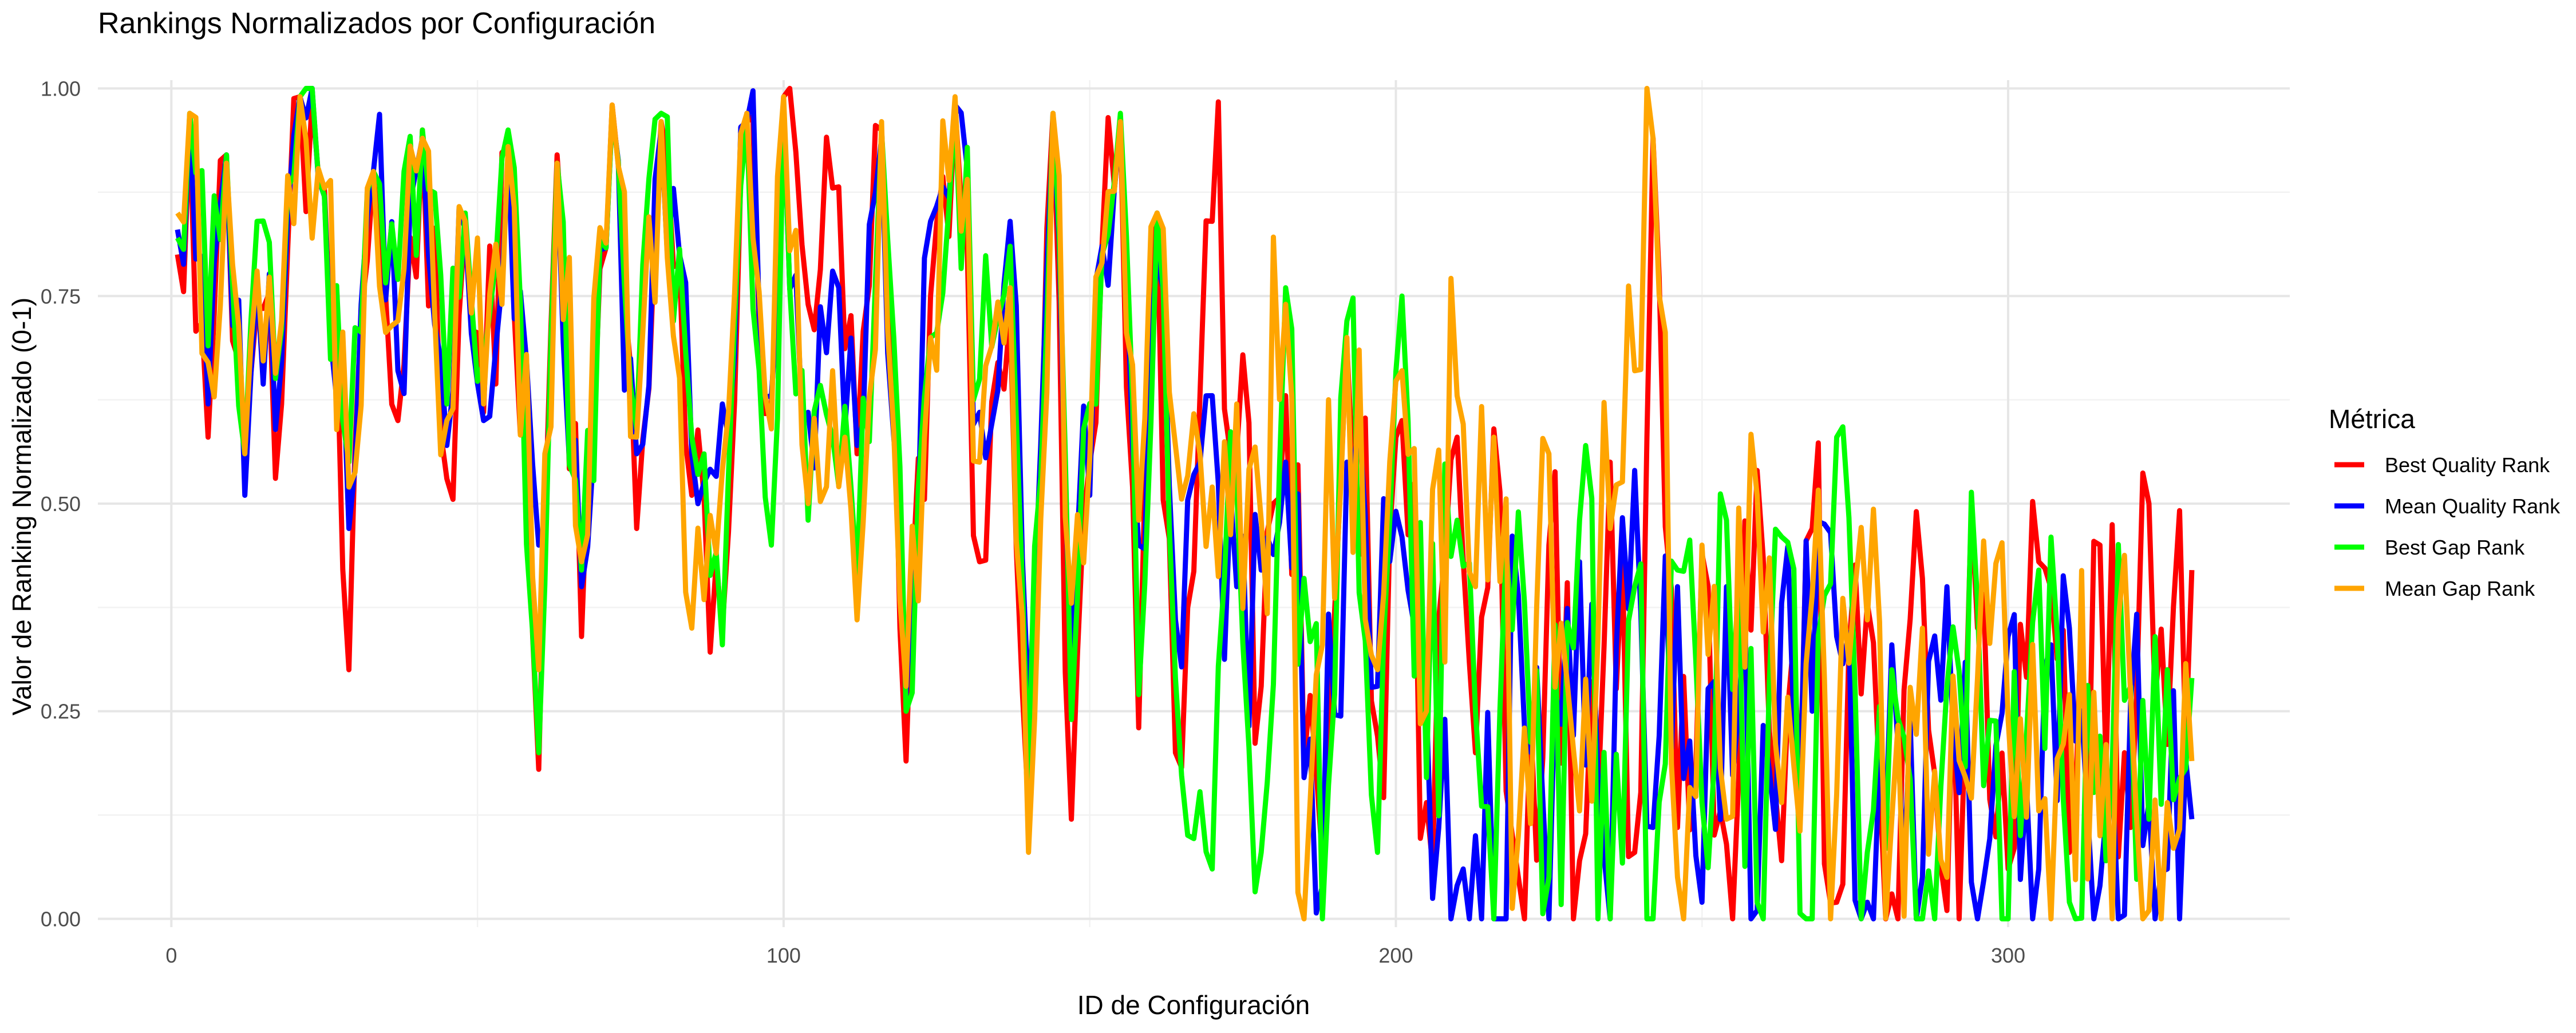 The height and width of the screenshot is (1033, 2576). I want to click on y-tick-label: 0.00, so click(61, 919).